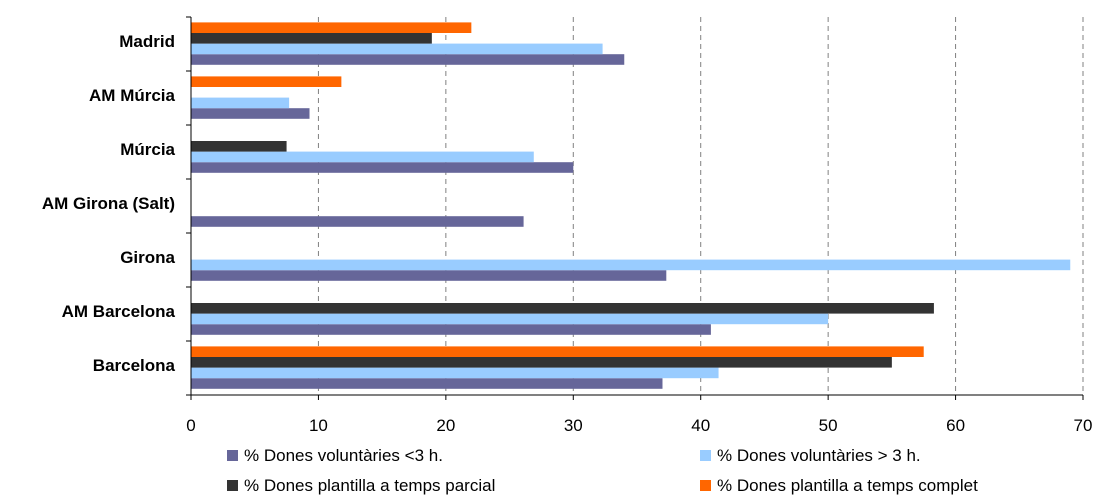  Describe the element at coordinates (573, 425) in the screenshot. I see `x-tick-label: 30` at that location.